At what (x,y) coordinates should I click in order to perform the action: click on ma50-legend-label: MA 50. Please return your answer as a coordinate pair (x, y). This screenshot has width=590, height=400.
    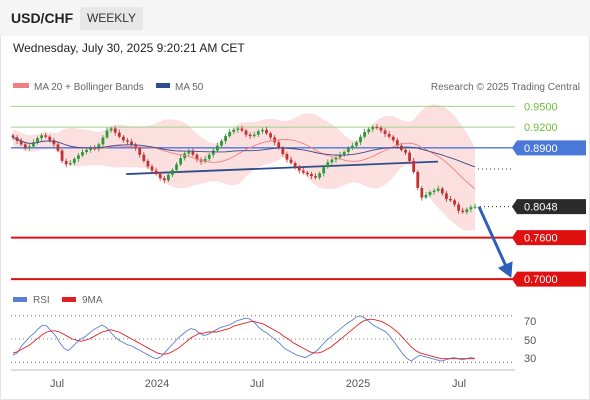
    Looking at the image, I should click on (189, 87).